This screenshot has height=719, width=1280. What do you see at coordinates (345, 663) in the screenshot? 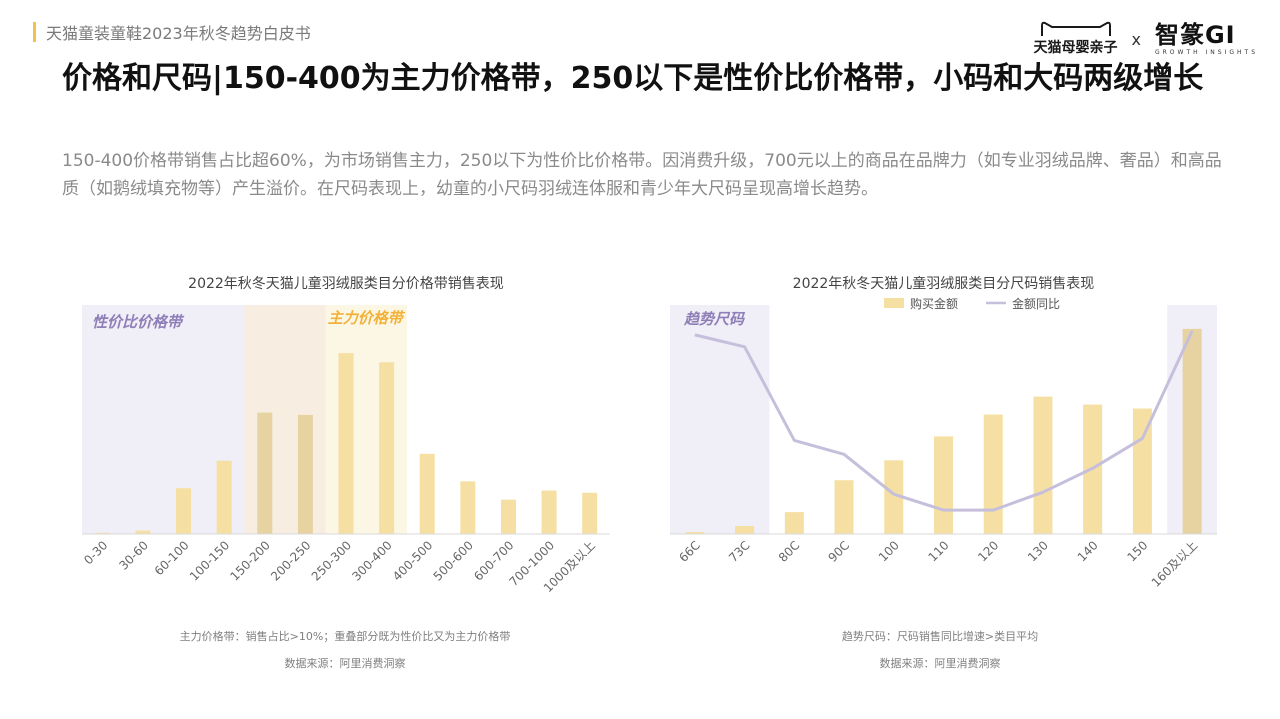
I see `left-chart-source: 数据来源：阿里消费洞察` at bounding box center [345, 663].